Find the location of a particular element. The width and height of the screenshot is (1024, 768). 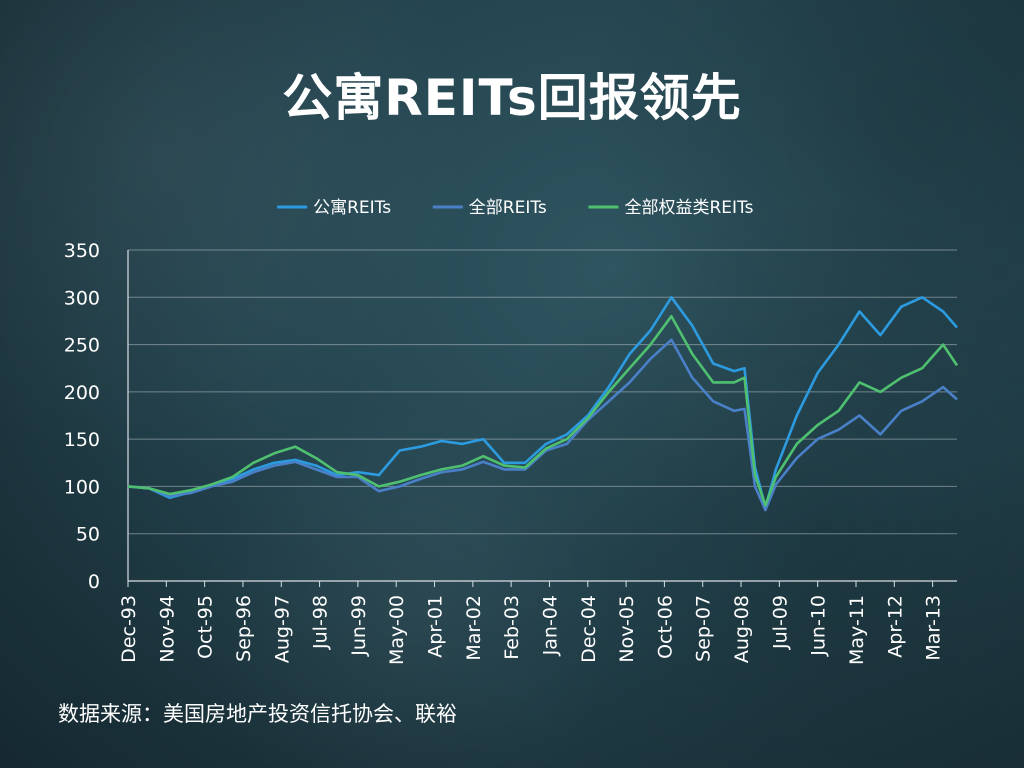

x-tick-label: Nov-05 is located at coordinates (627, 629).